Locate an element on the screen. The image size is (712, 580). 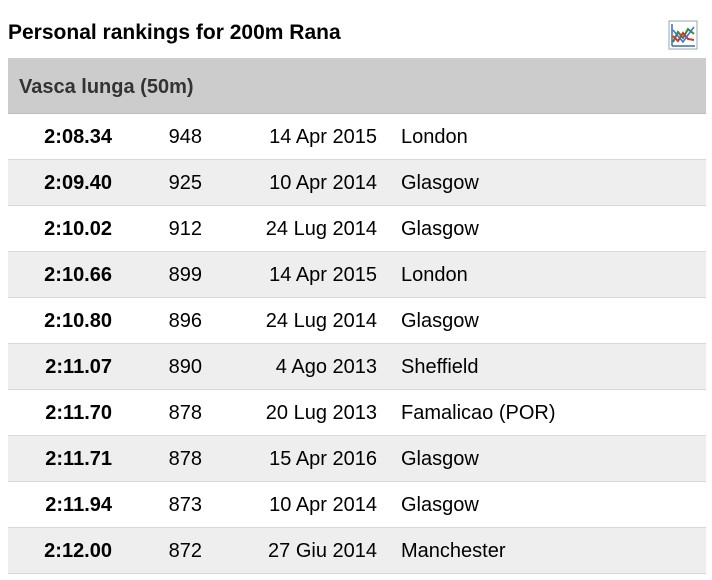
time-cell: 2:12.00 is located at coordinates (78, 551).